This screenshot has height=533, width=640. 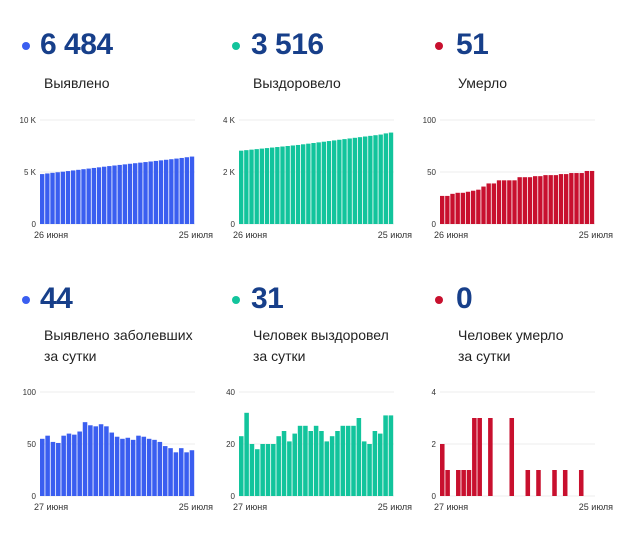 What do you see at coordinates (30, 392) in the screenshot?
I see `y-tick-label: 100` at bounding box center [30, 392].